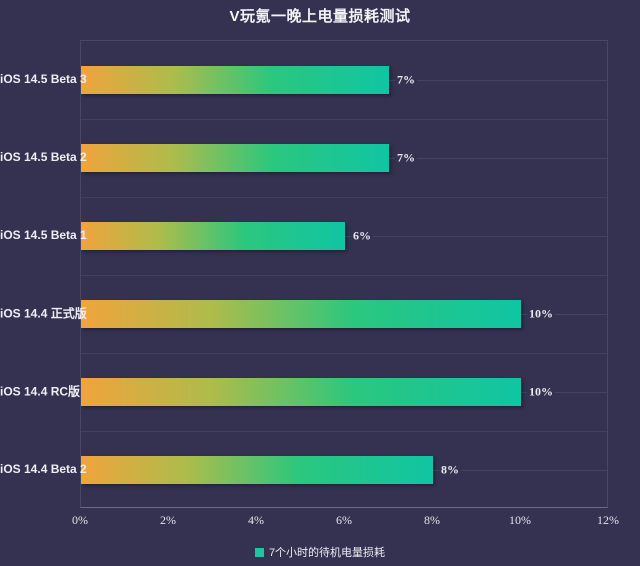 Image resolution: width=640 pixels, height=566 pixels. What do you see at coordinates (432, 520) in the screenshot?
I see `x-tick-label: 8%` at bounding box center [432, 520].